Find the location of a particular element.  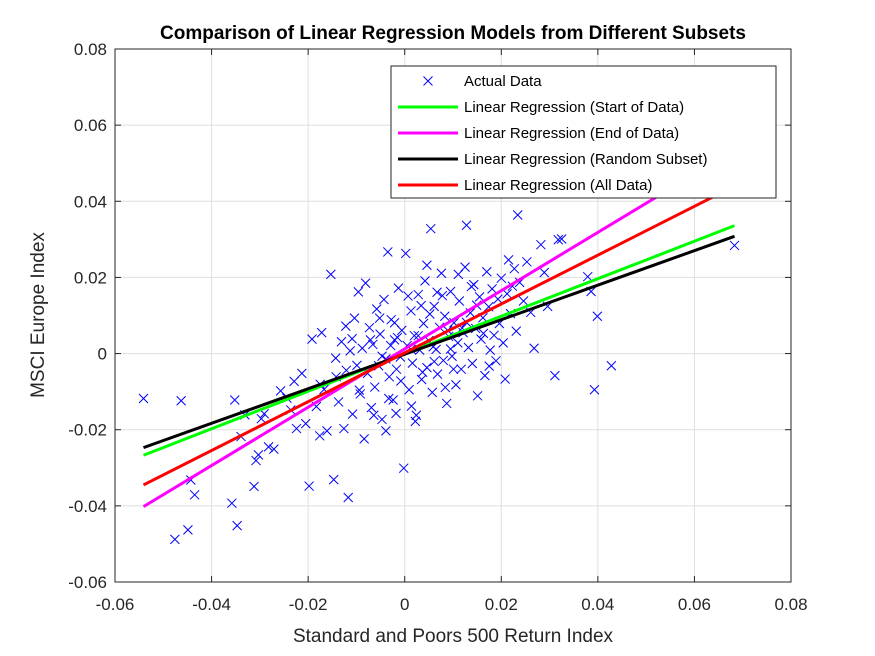

x-tick-label: -0.02 is located at coordinates (308, 604).